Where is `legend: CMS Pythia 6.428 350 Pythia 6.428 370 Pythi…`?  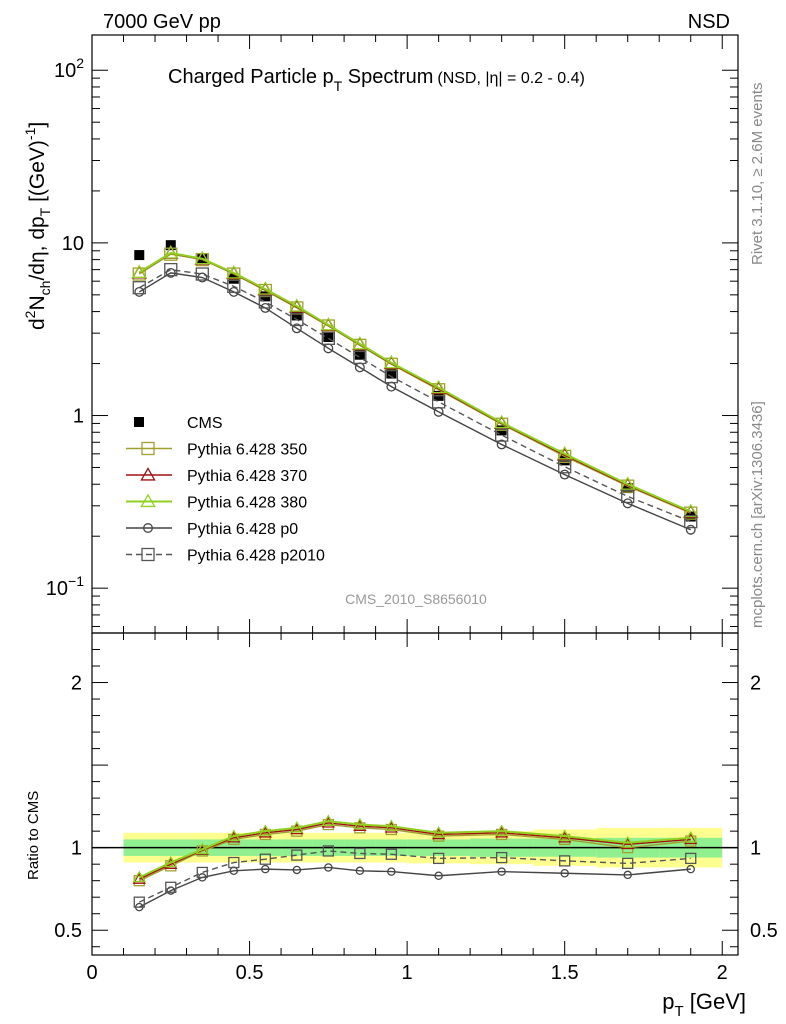
legend: CMS Pythia 6.428 350 Pythia 6.428 370 Pythi… is located at coordinates (225, 490).